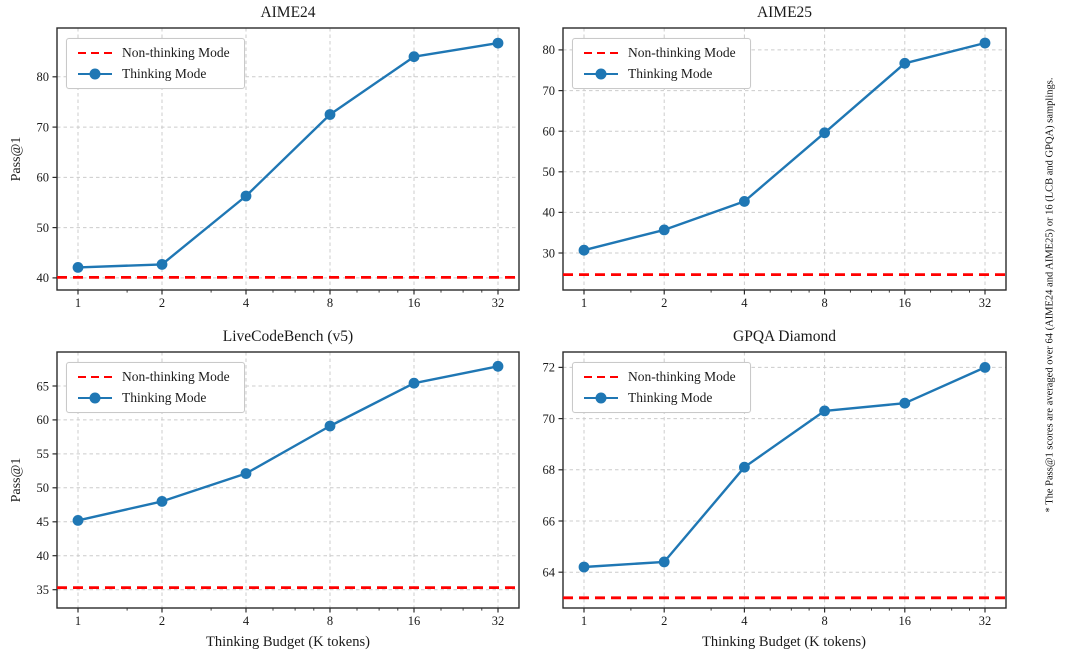 The height and width of the screenshot is (668, 1080). I want to click on y-tick-label: 68, so click(549, 470).